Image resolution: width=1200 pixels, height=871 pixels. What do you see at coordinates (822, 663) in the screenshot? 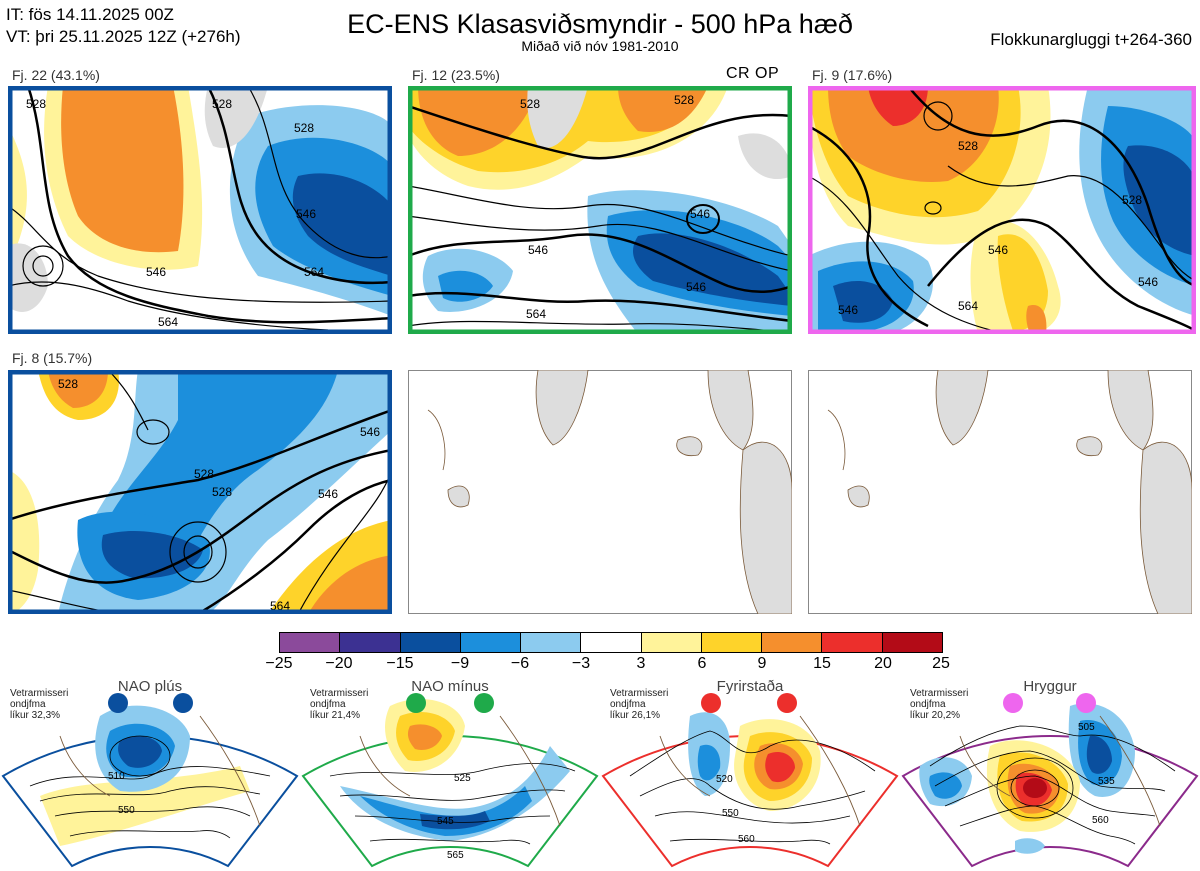
I see `colorbar-tick: 15` at bounding box center [822, 663].